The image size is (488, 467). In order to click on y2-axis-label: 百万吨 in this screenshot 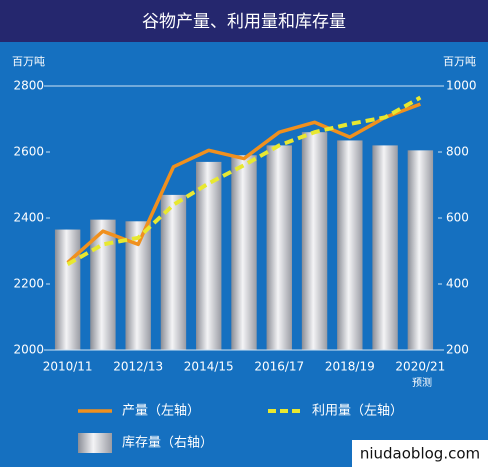, I will do `click(459, 61)`.